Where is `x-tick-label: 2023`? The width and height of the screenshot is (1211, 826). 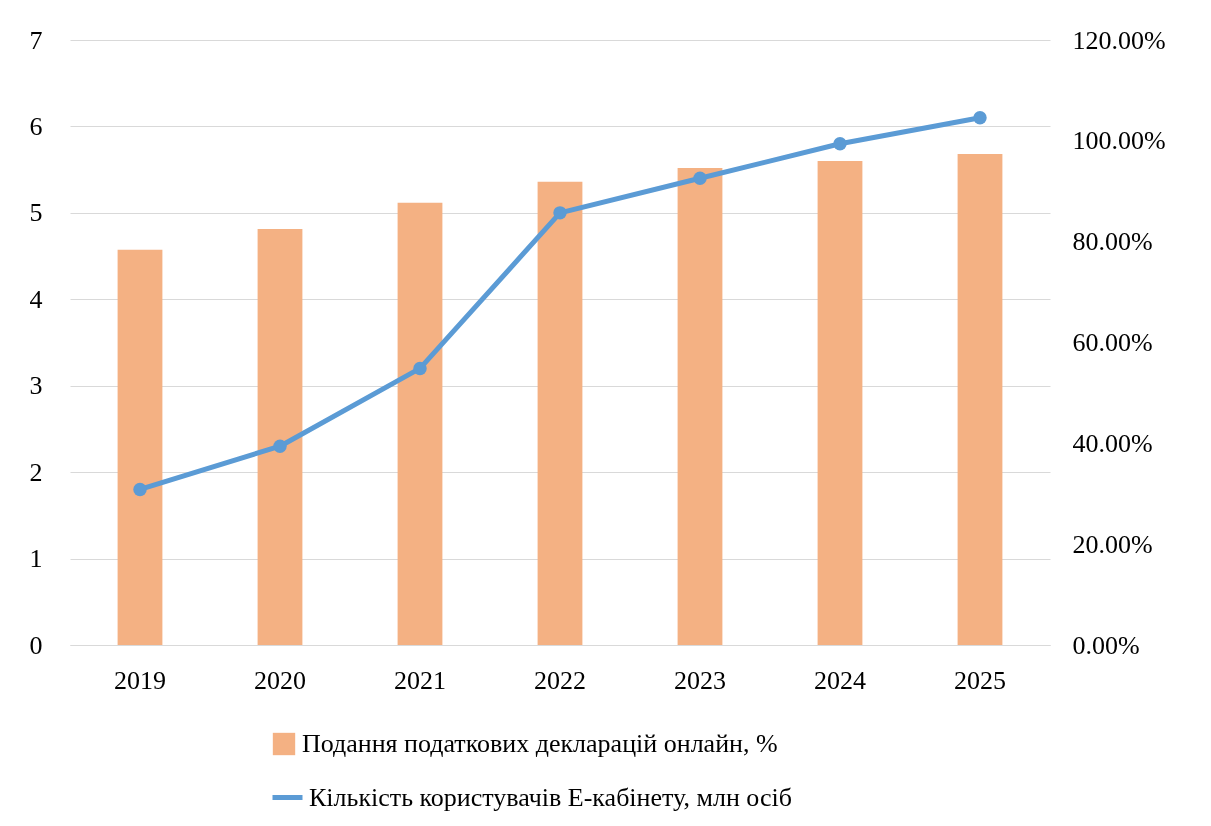 x-tick-label: 2023 is located at coordinates (700, 680).